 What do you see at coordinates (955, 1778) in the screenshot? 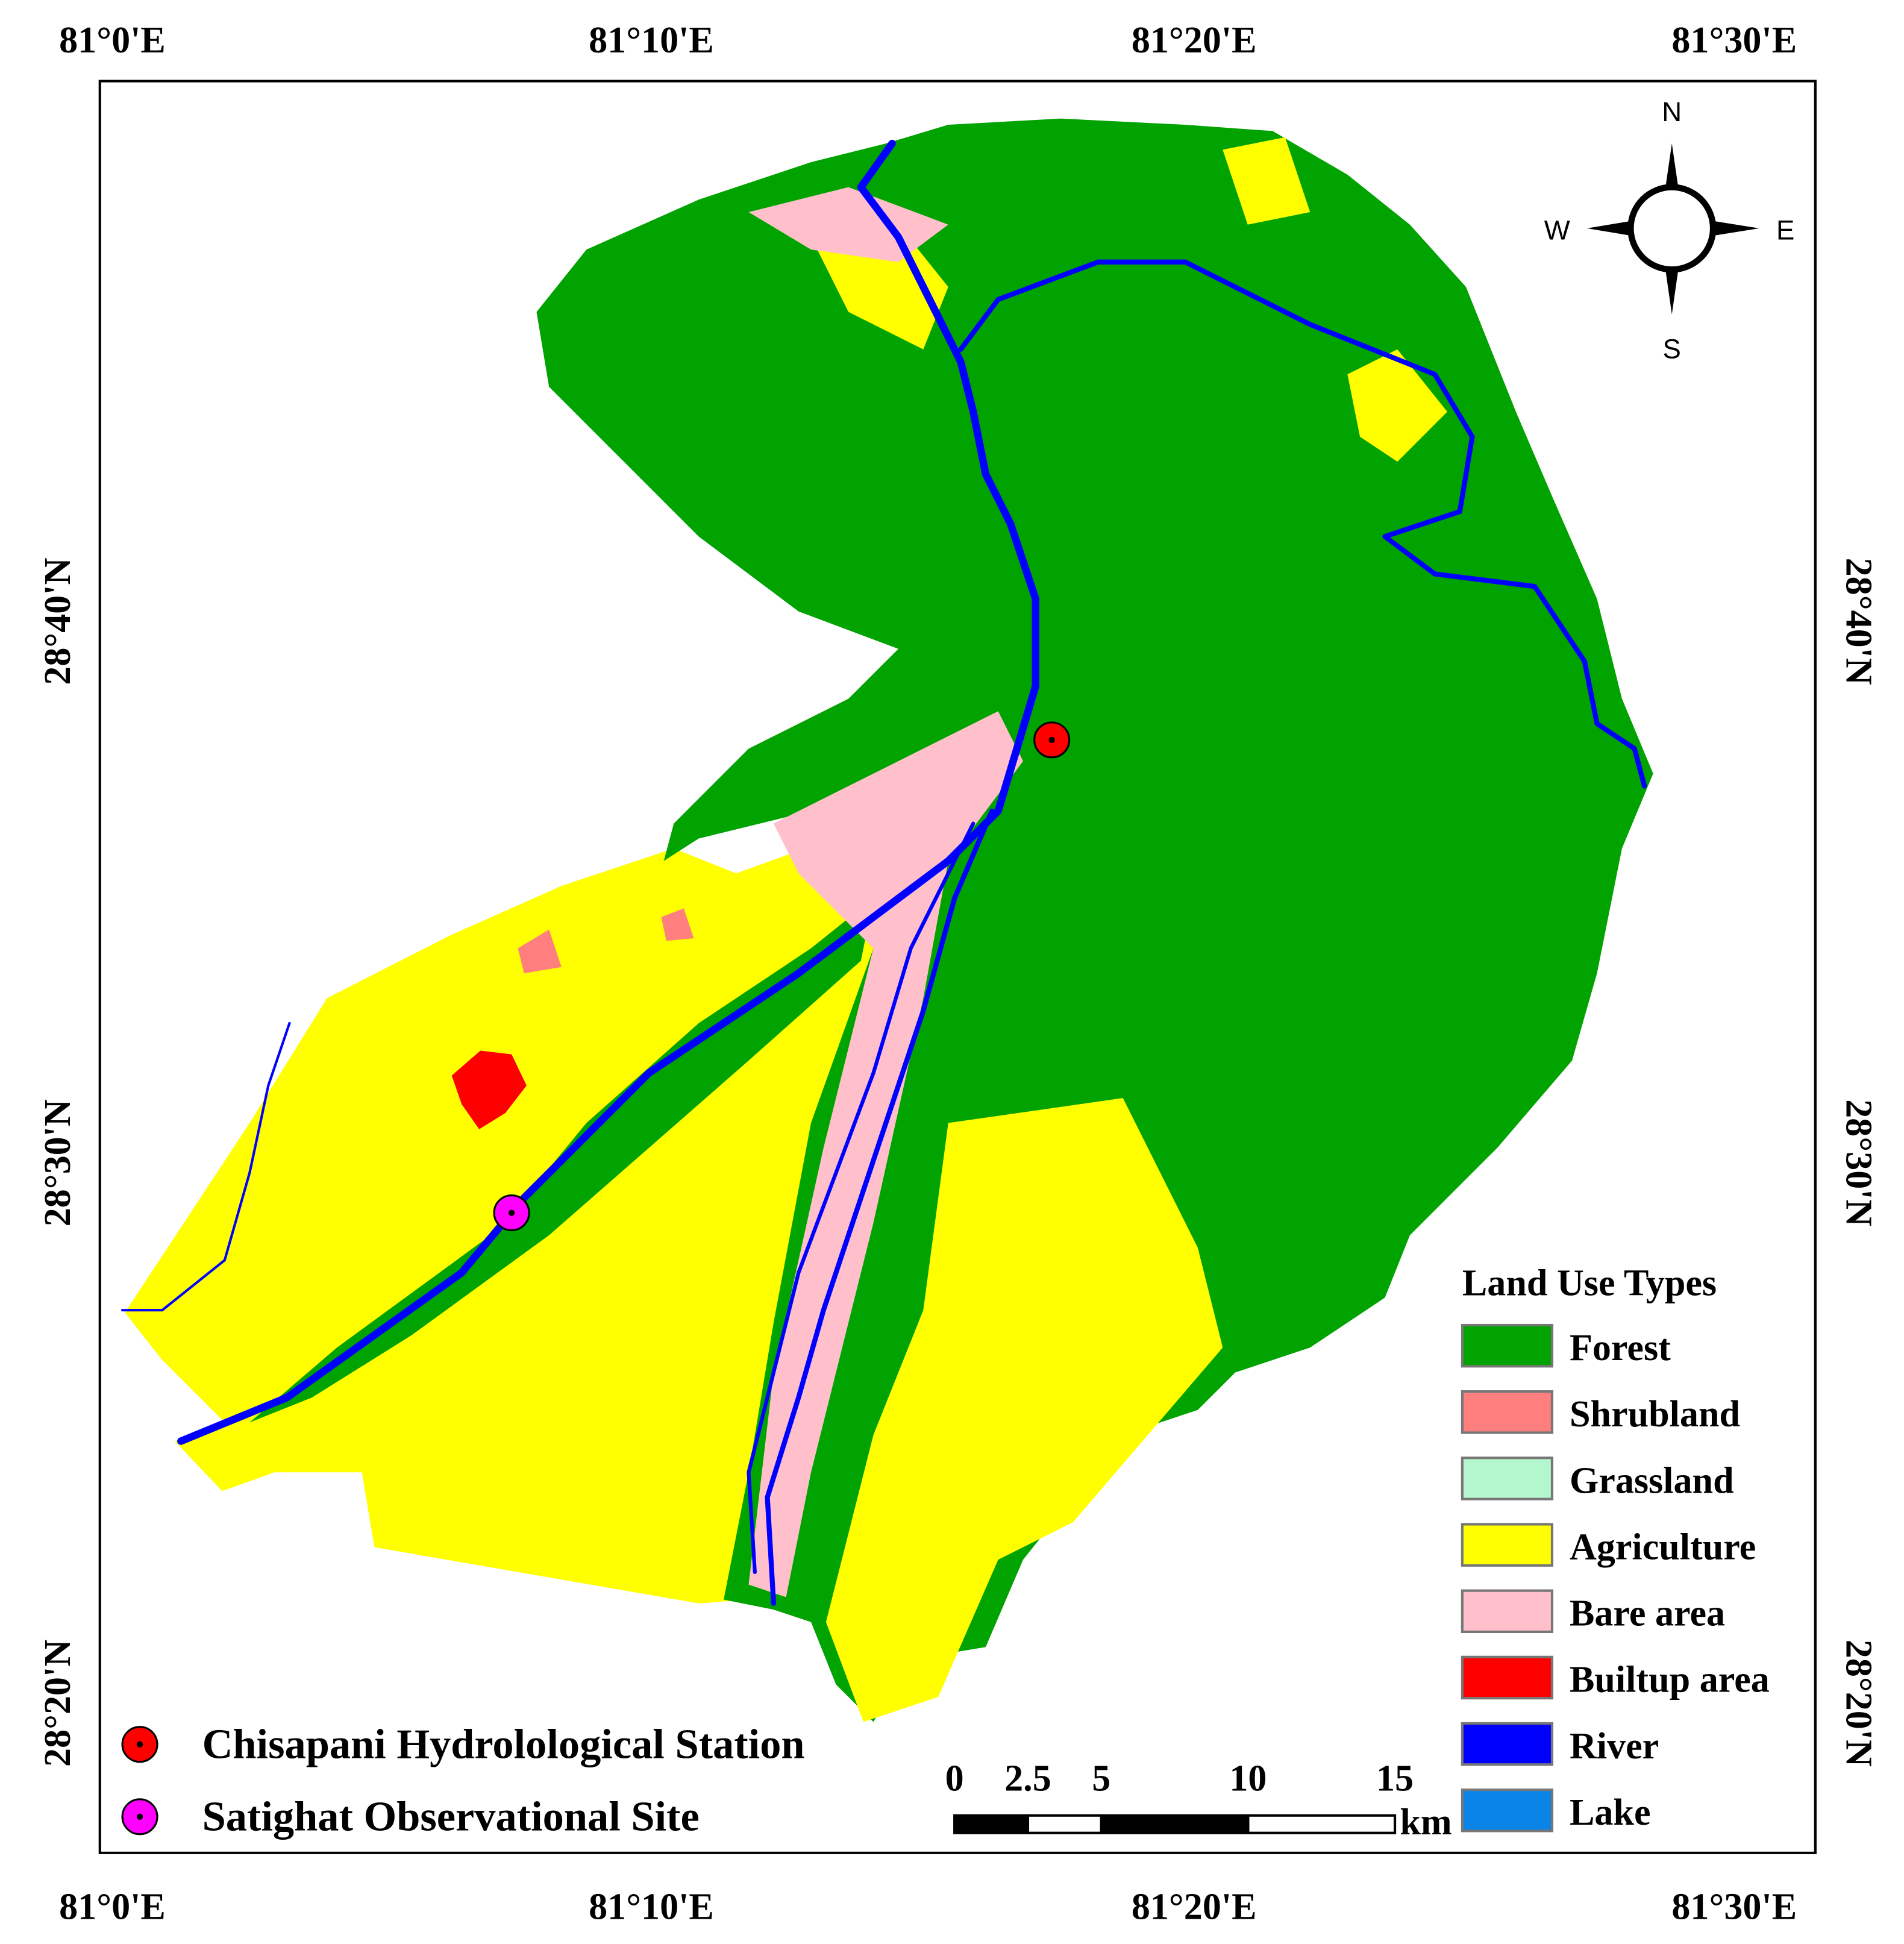
I see `scale-label: 0` at bounding box center [955, 1778].